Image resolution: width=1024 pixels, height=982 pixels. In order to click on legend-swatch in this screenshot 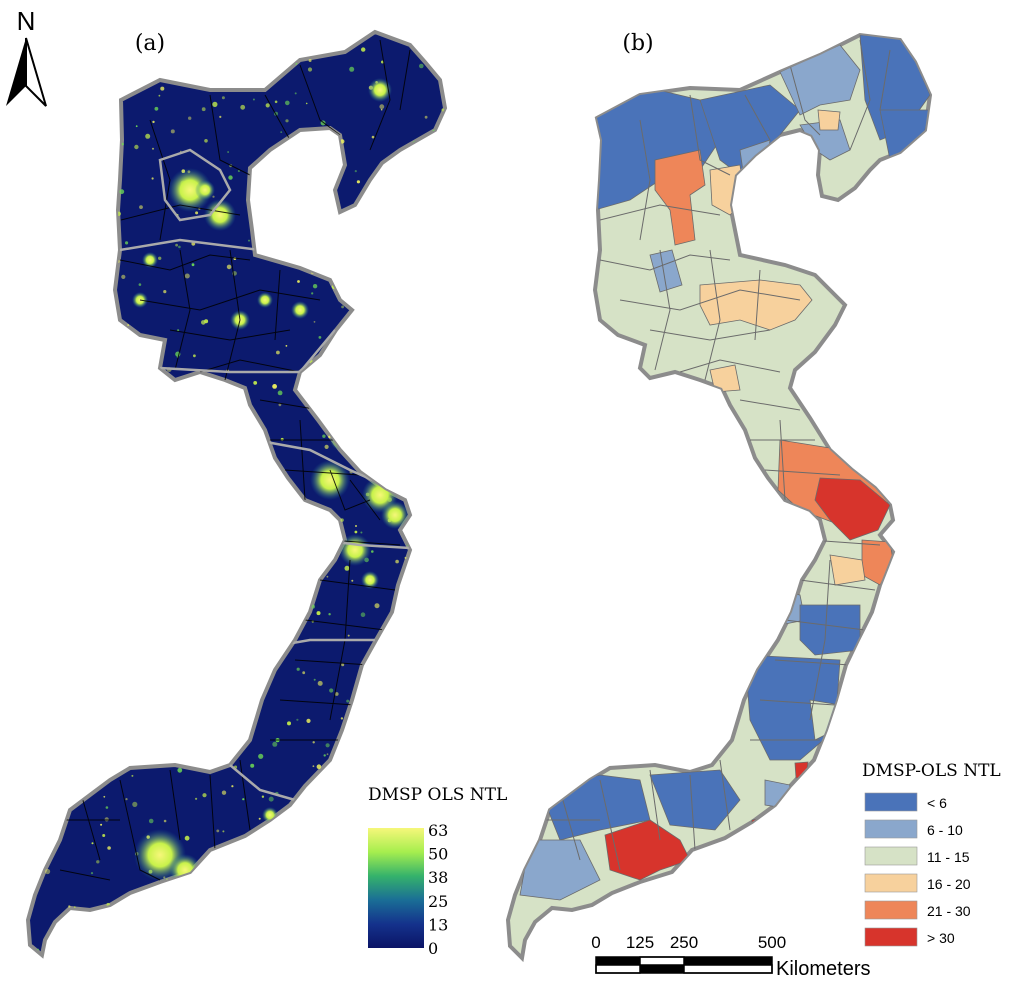, I will do `click(891, 856)`.